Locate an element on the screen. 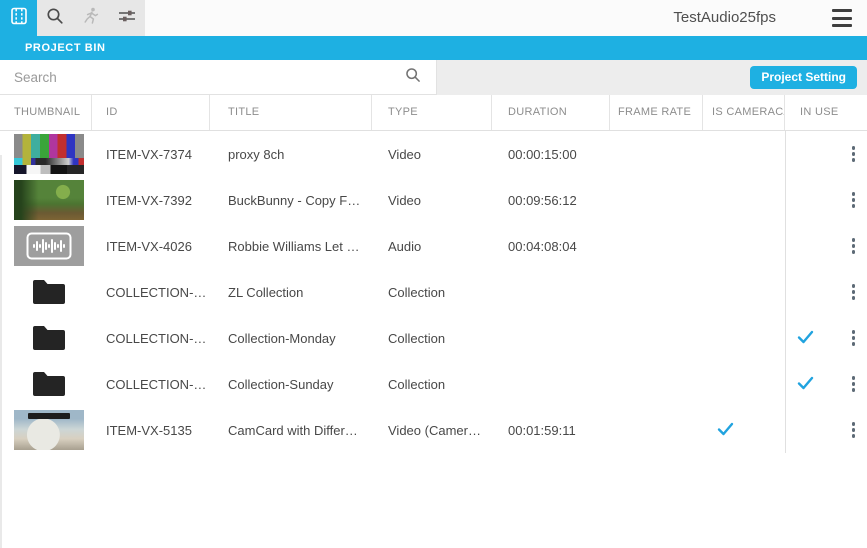  col-header-title: TITLE is located at coordinates (291, 112).